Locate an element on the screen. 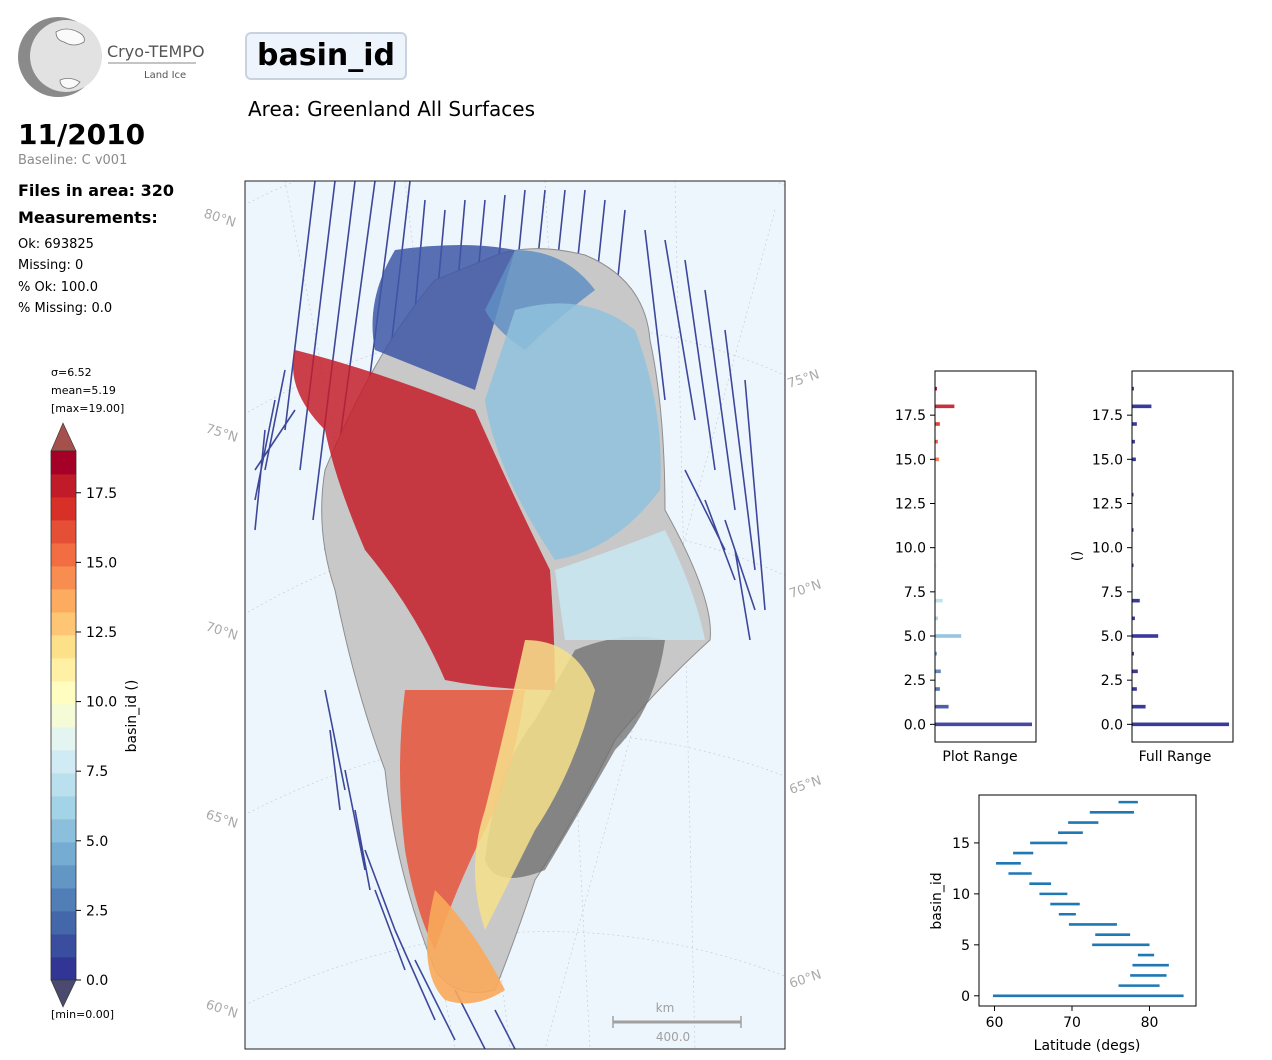  map-lat-label: 75°N is located at coordinates (222, 434).